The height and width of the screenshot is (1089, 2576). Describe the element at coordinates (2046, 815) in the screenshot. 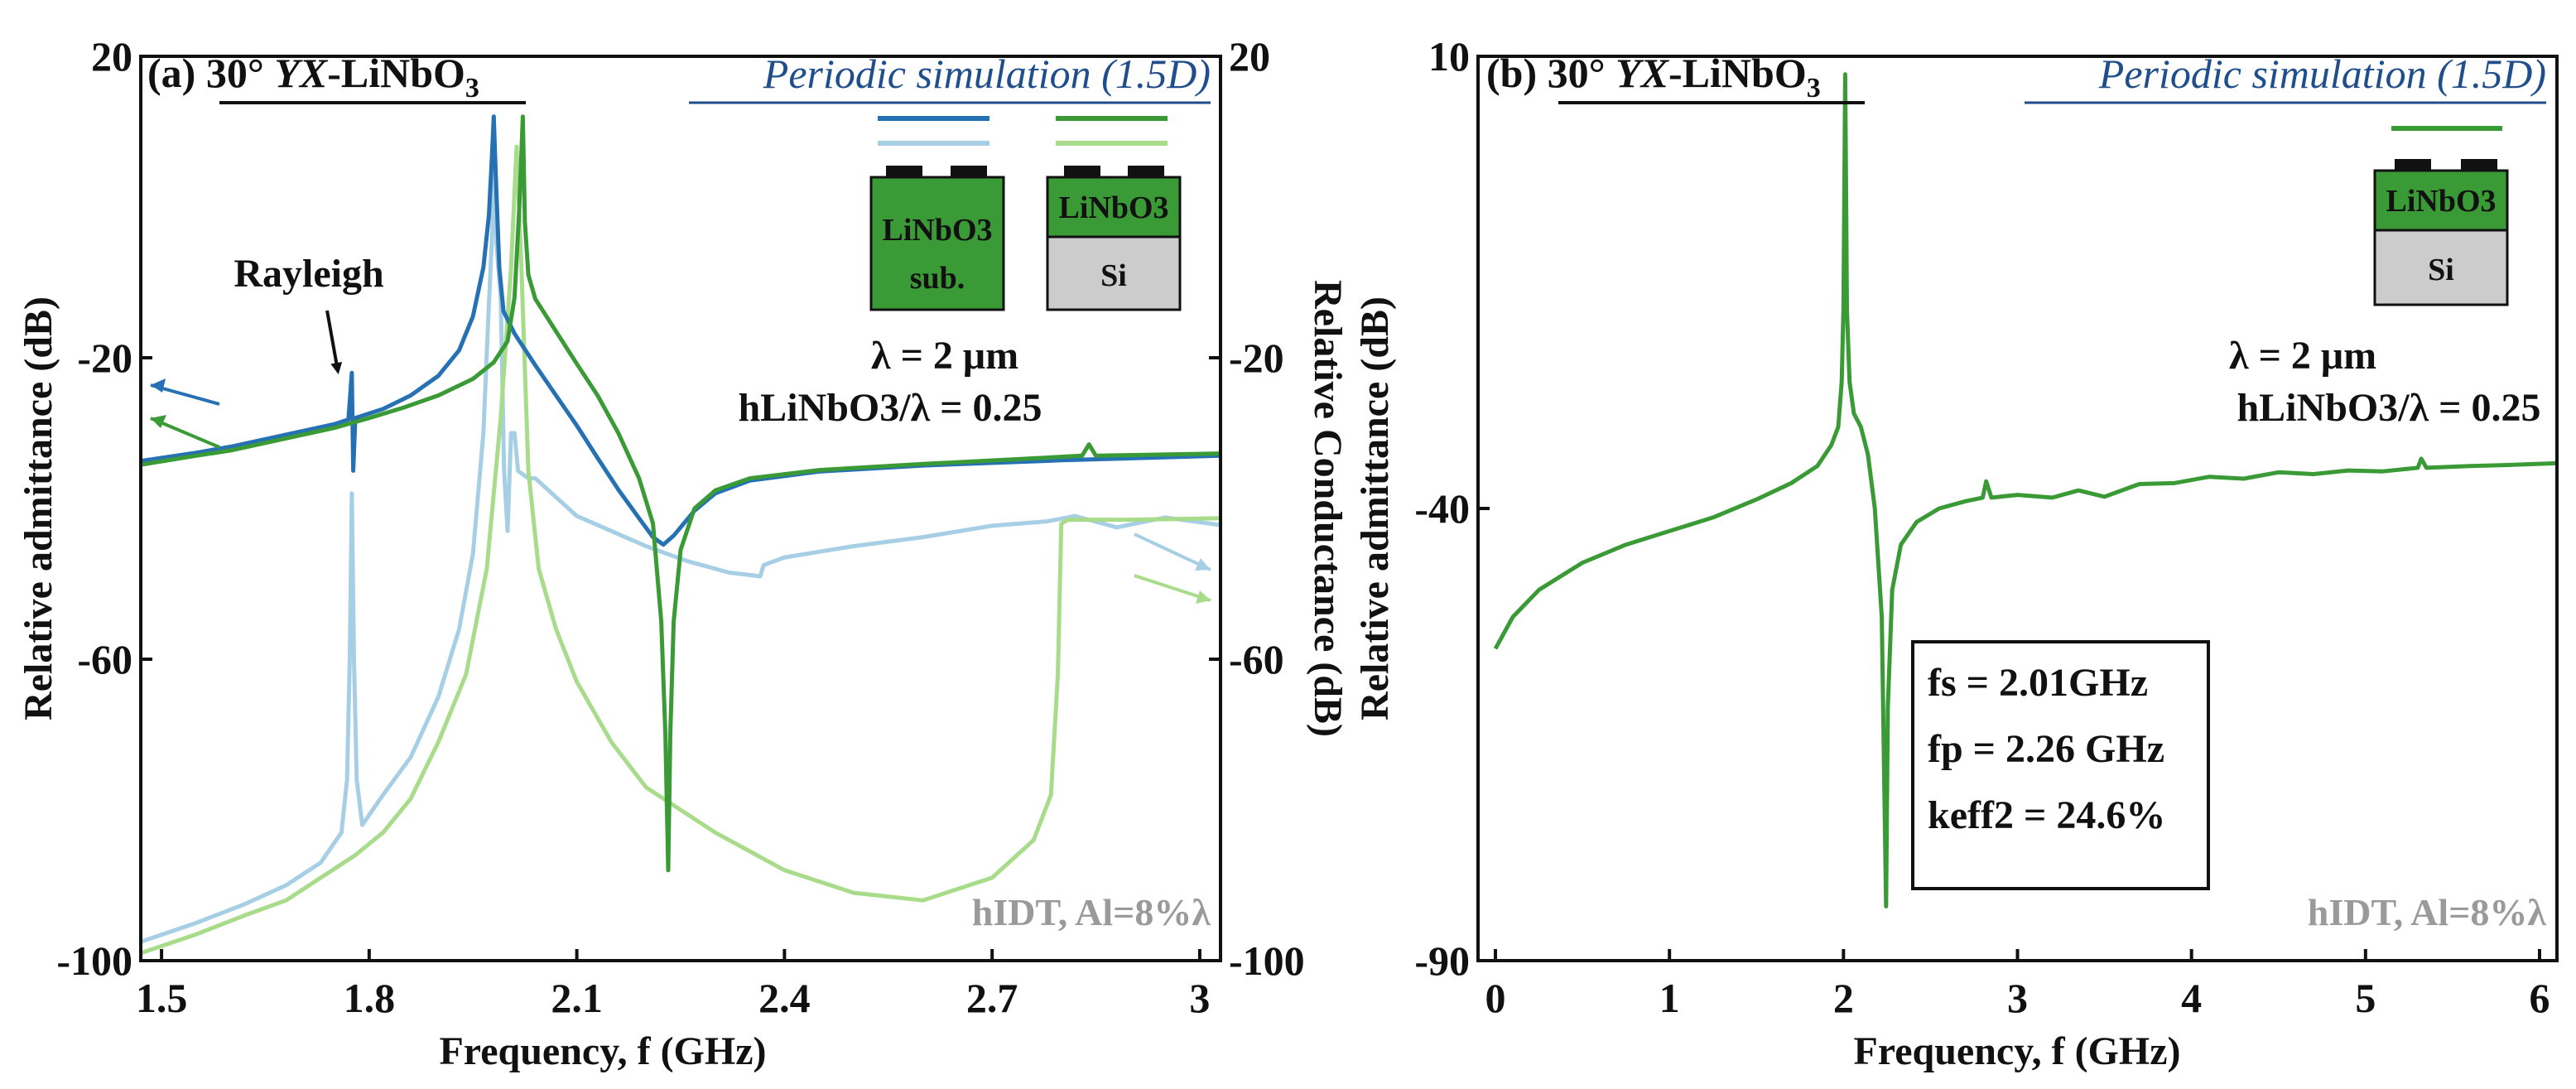

I see `keff-value: keff2 = 24.6%` at that location.